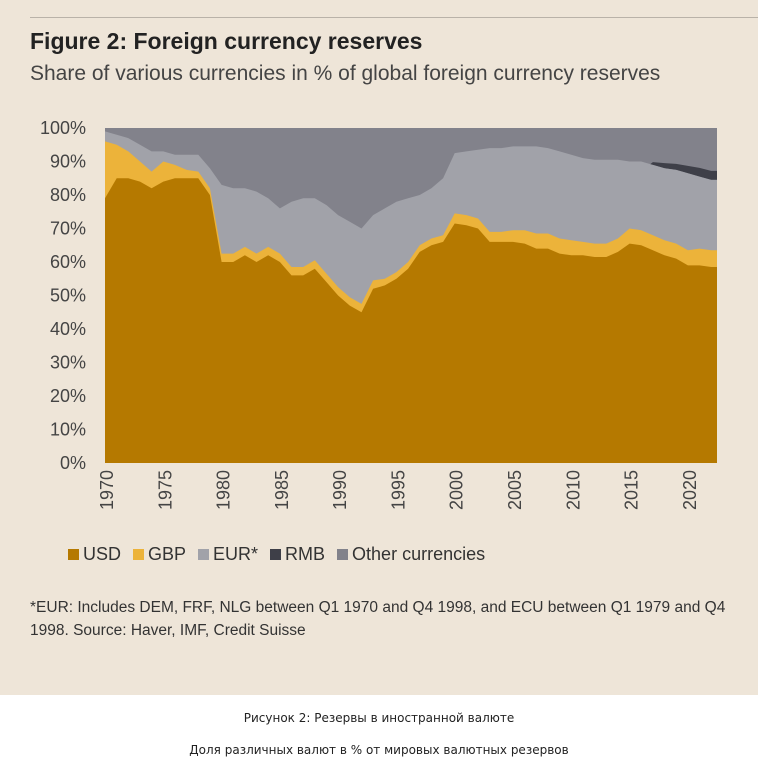  I want to click on y-tick-label: 20%, so click(68, 396).